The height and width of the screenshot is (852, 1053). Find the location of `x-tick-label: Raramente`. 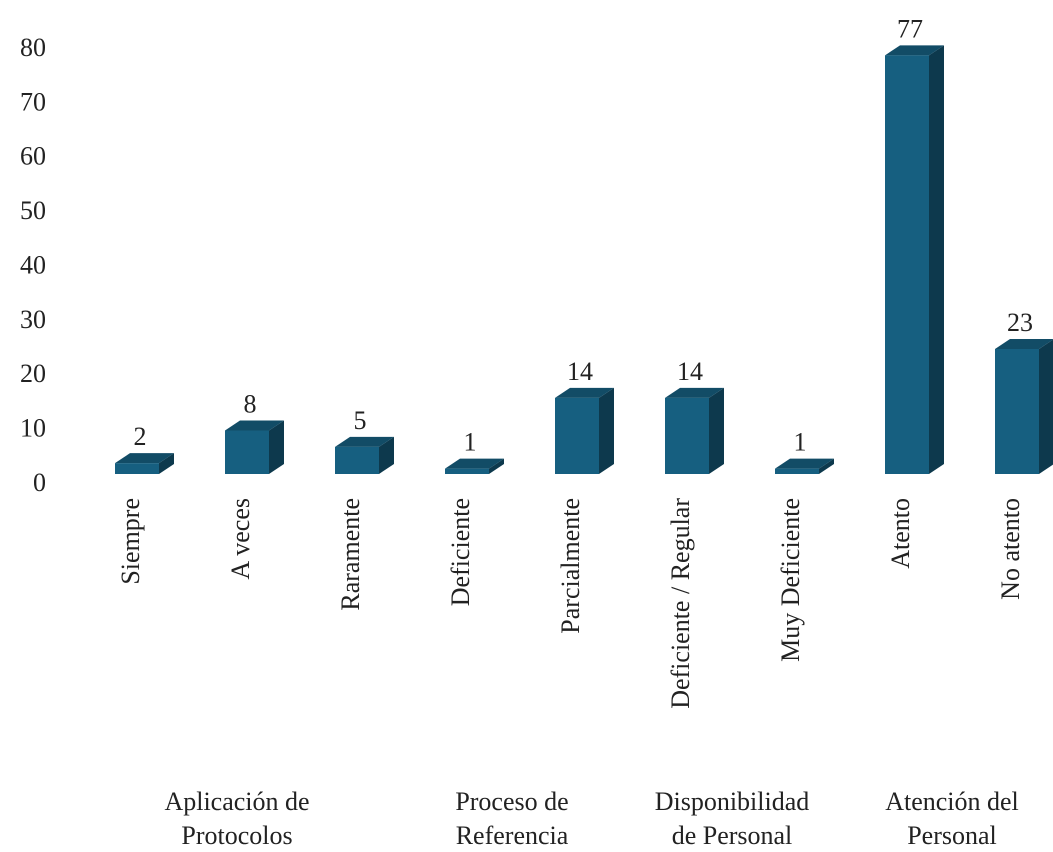

x-tick-label: Raramente is located at coordinates (350, 554).